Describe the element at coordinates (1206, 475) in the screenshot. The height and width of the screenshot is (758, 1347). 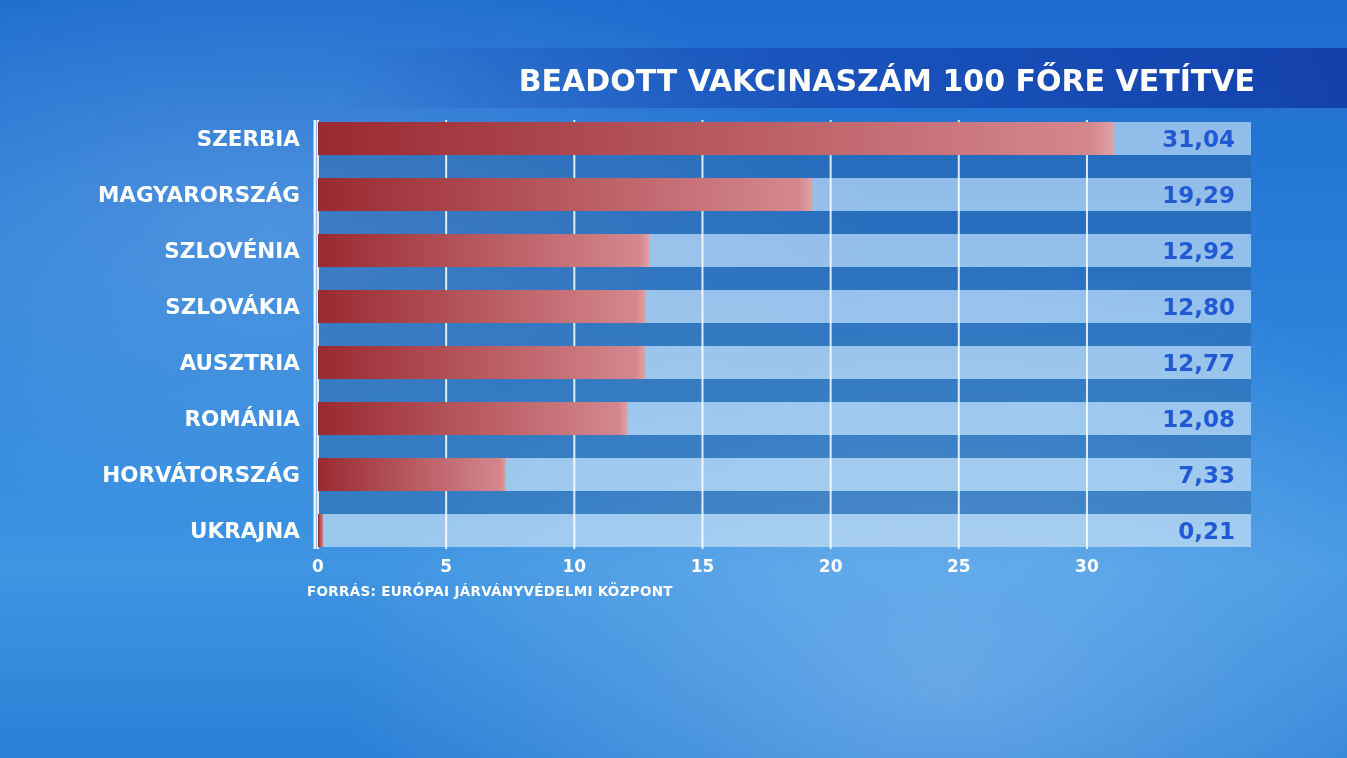
I see `data-label: 7,33` at that location.